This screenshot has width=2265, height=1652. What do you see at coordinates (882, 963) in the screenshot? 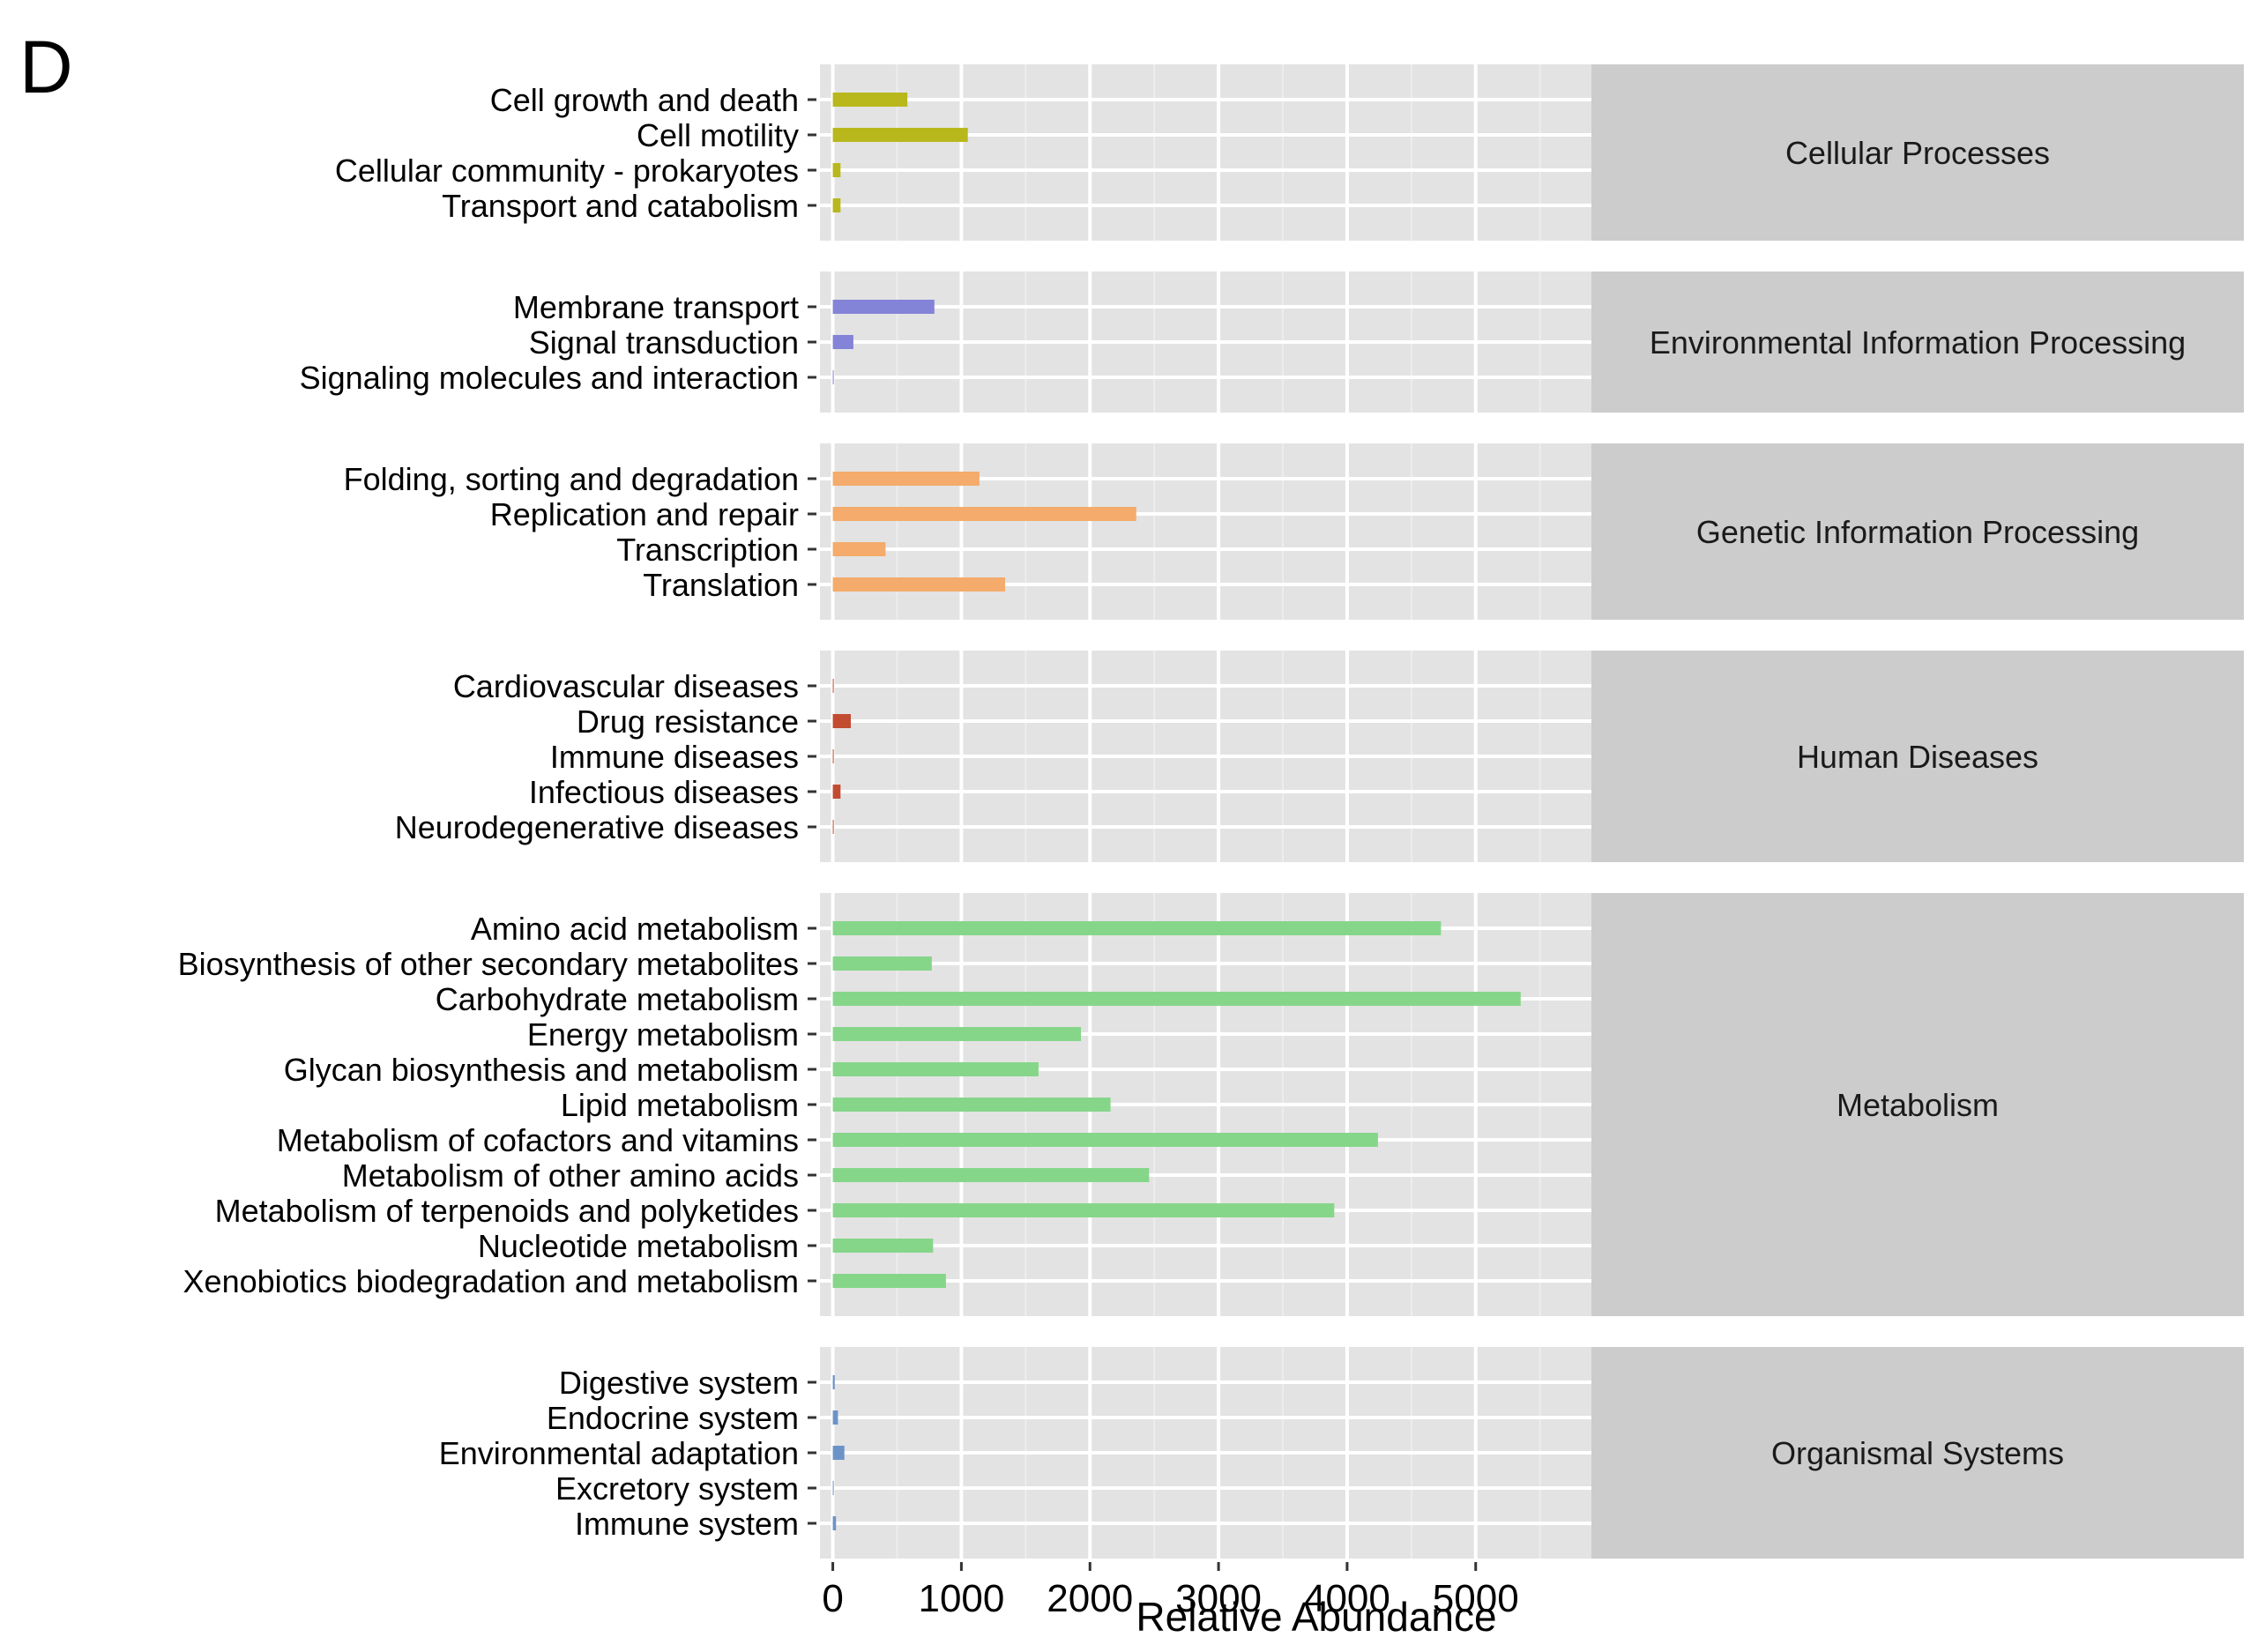
I see `bar-biosynthesis-of-other-secondary-metabolites` at bounding box center [882, 963].